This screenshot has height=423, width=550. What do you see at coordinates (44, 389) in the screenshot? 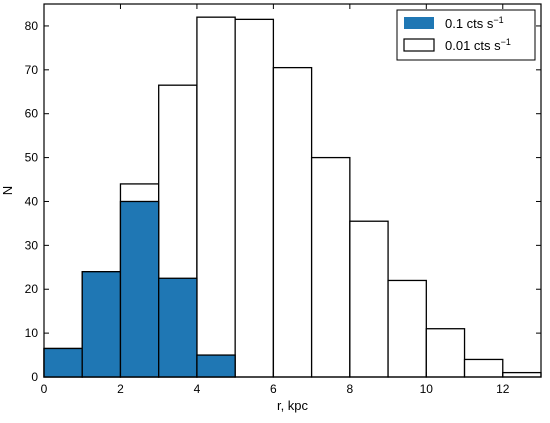
I see `x-tick-label-0: 0` at bounding box center [44, 389].